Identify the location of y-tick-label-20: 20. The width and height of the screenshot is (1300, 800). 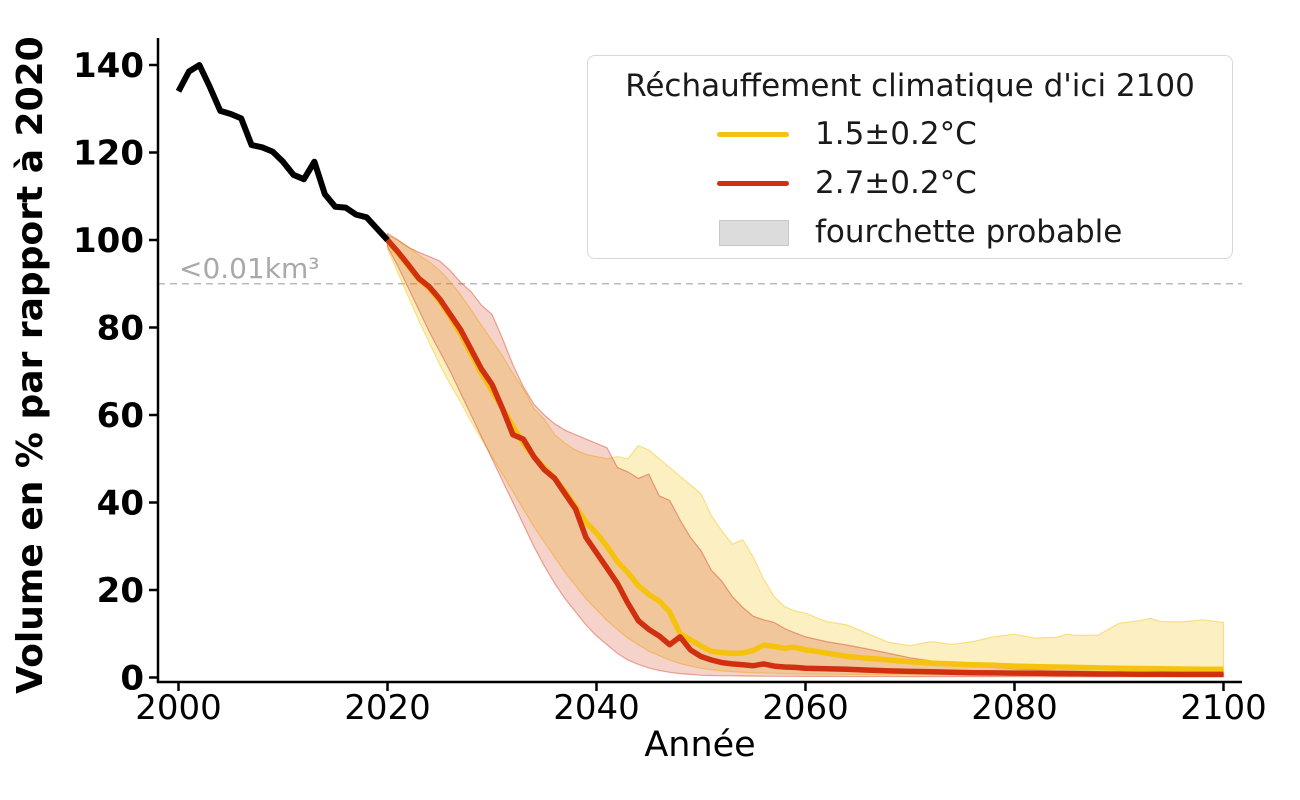
(120, 591).